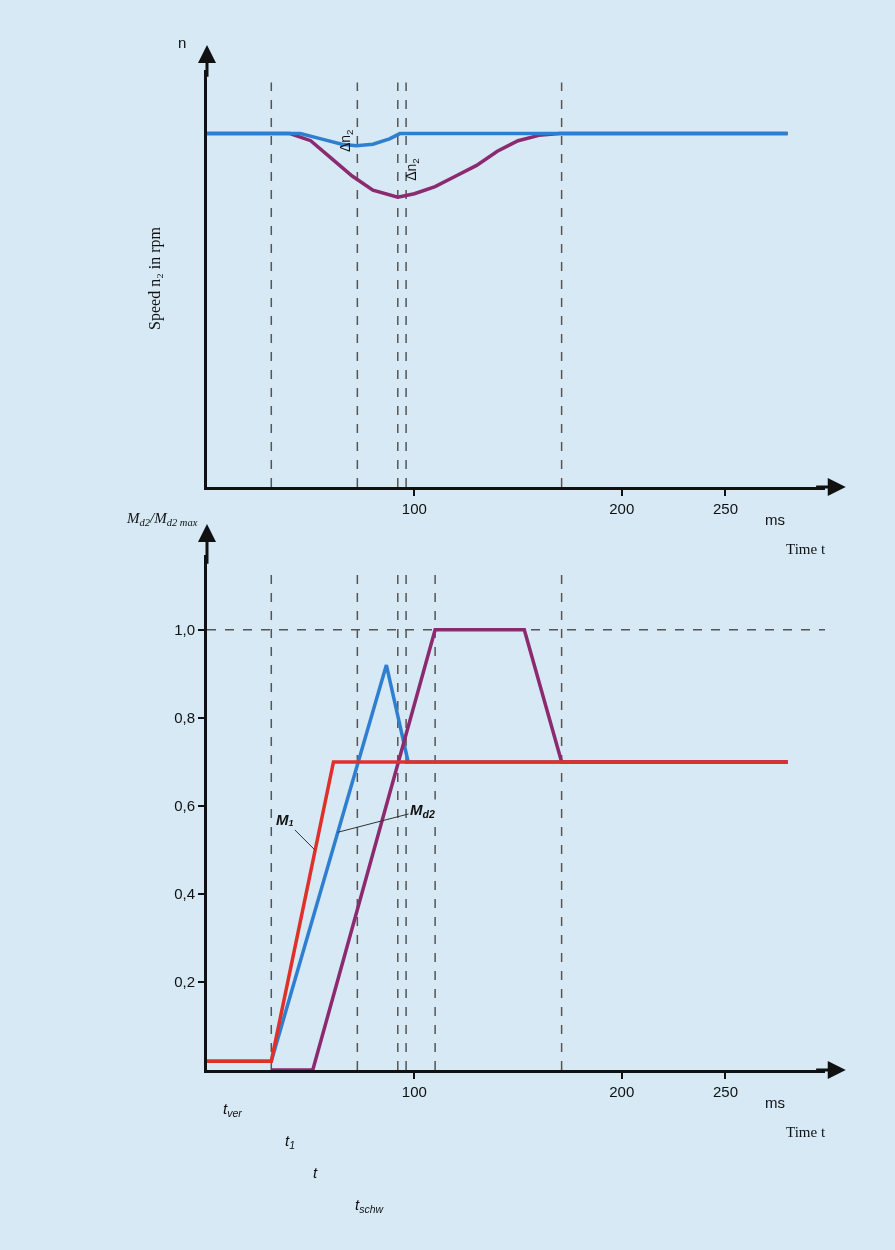  Describe the element at coordinates (422, 811) in the screenshot. I see `annotation: M$_{d2}$` at that location.